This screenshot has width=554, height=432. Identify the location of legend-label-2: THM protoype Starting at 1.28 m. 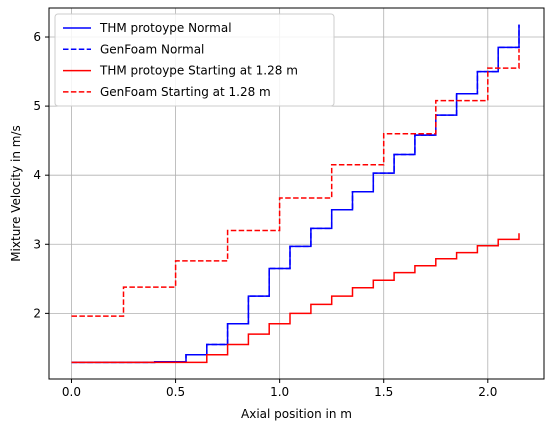
(198, 71).